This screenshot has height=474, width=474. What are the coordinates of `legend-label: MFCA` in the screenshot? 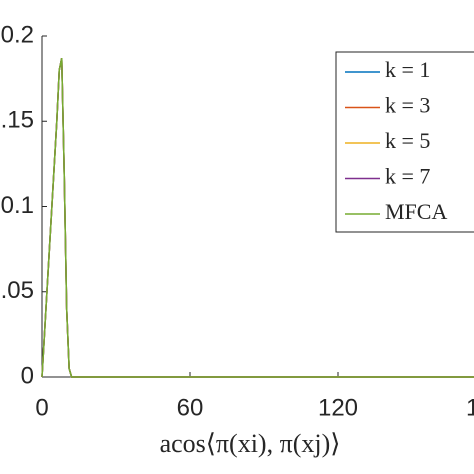 It's located at (416, 211).